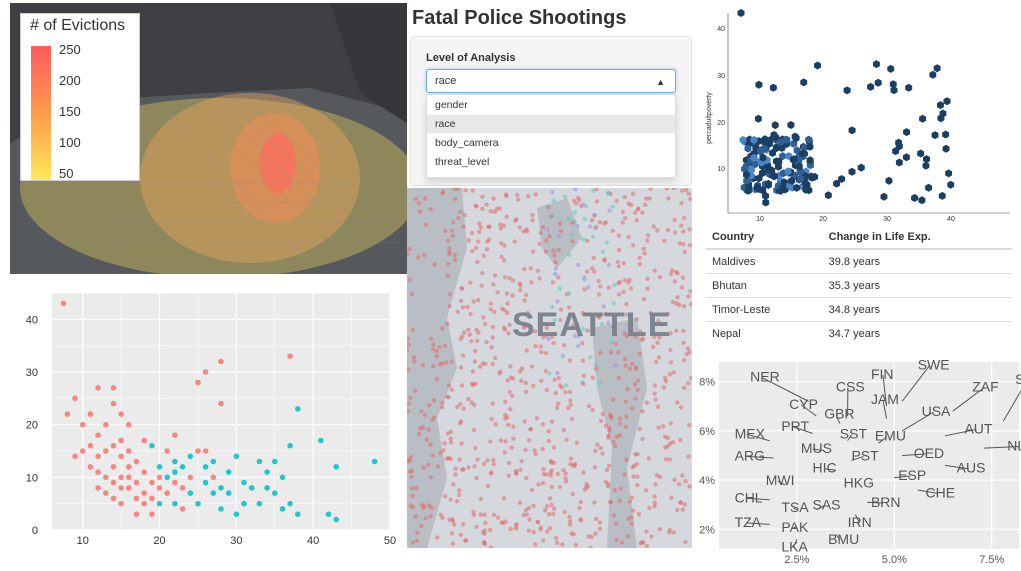 This screenshot has width=1021, height=571. What do you see at coordinates (764, 309) in the screenshot?
I see `table-cell: Timor-Leste` at bounding box center [764, 309].